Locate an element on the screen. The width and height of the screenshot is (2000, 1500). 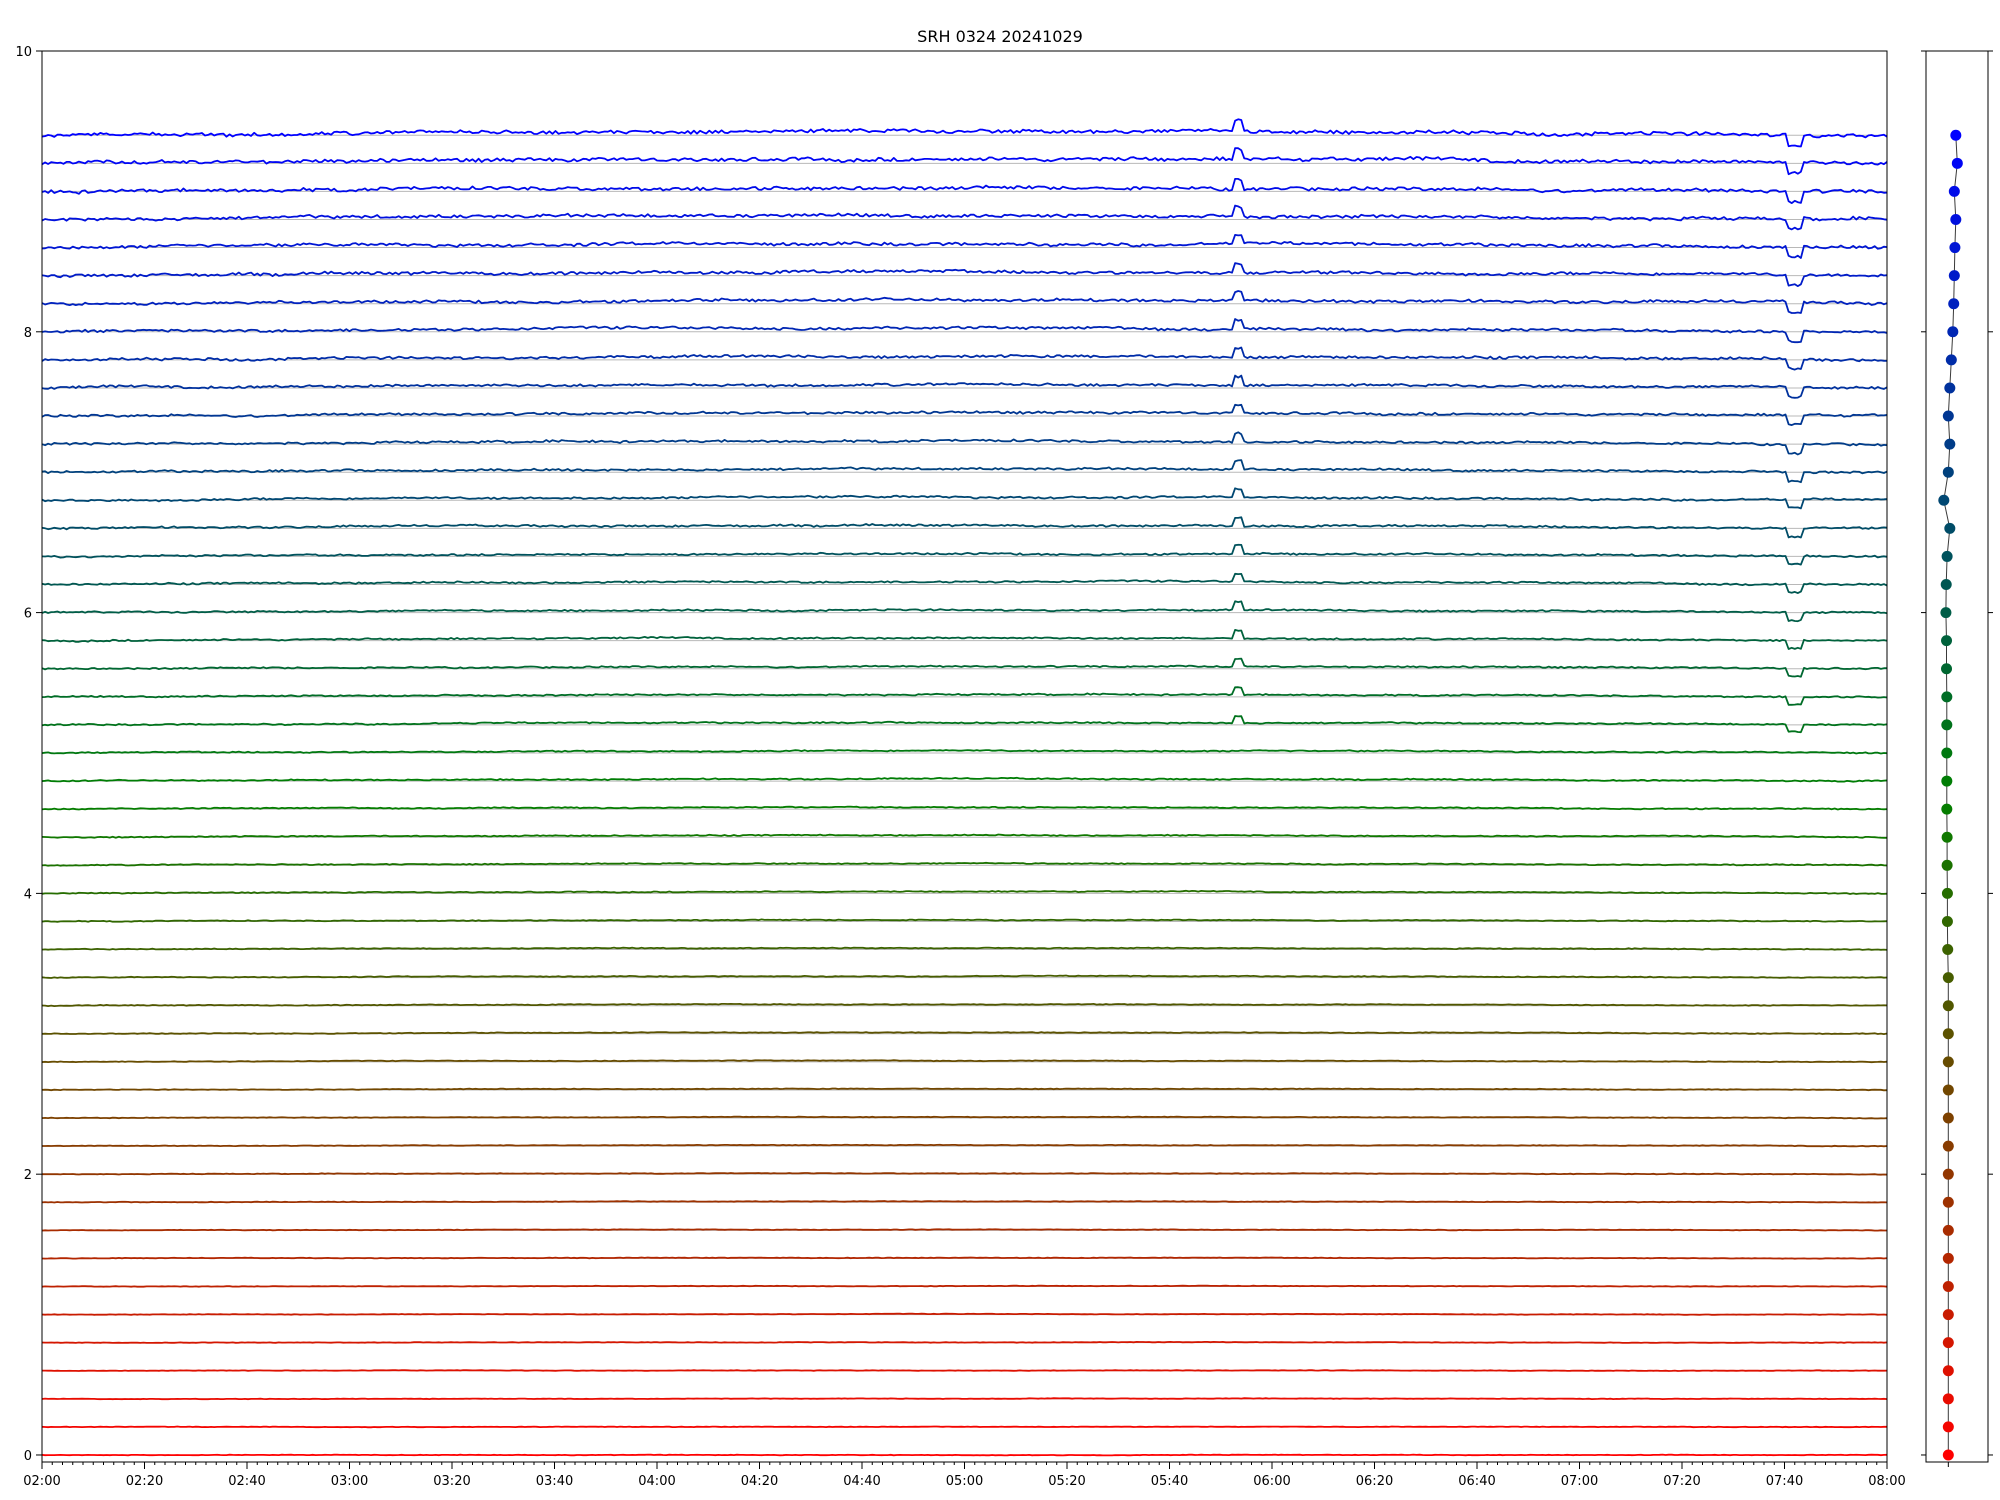
x-tick-label: 02:00 is located at coordinates (41, 1481).